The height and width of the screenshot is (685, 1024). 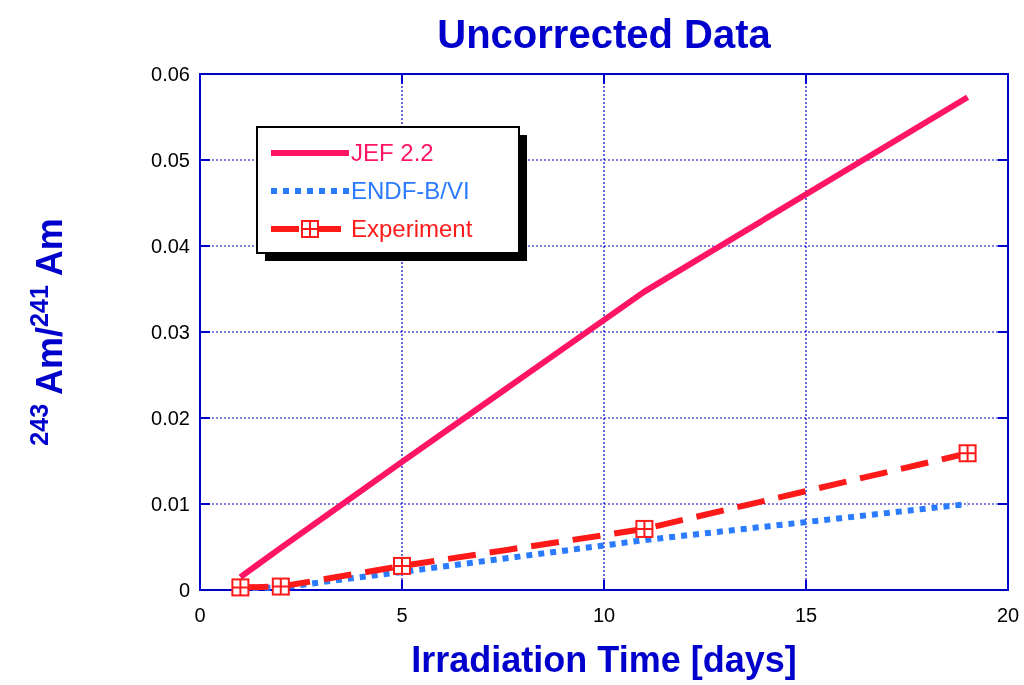 I want to click on chart-title: Uncorrected Data, so click(x=604, y=34).